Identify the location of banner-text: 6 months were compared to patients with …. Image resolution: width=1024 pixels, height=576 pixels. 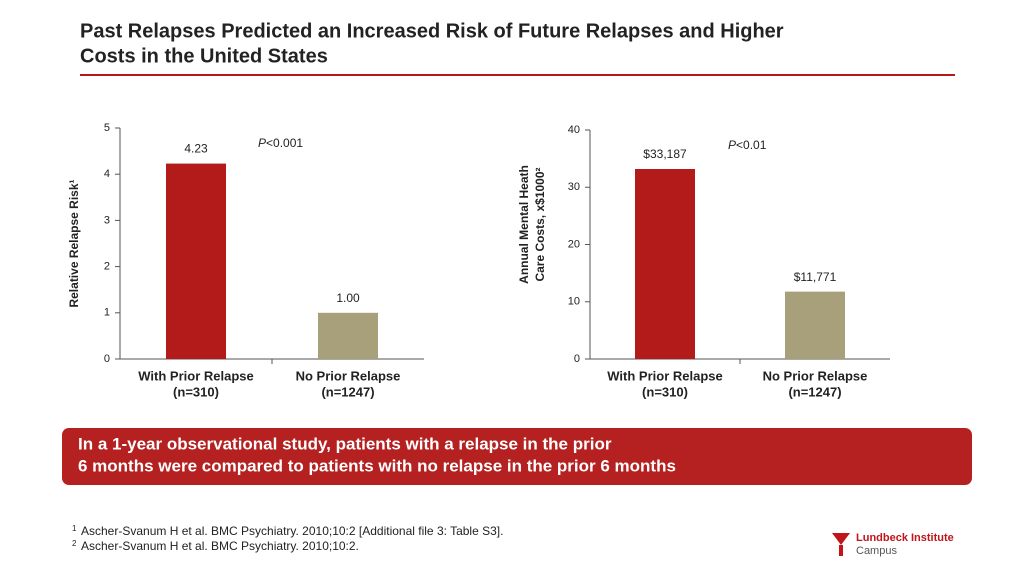
(377, 465).